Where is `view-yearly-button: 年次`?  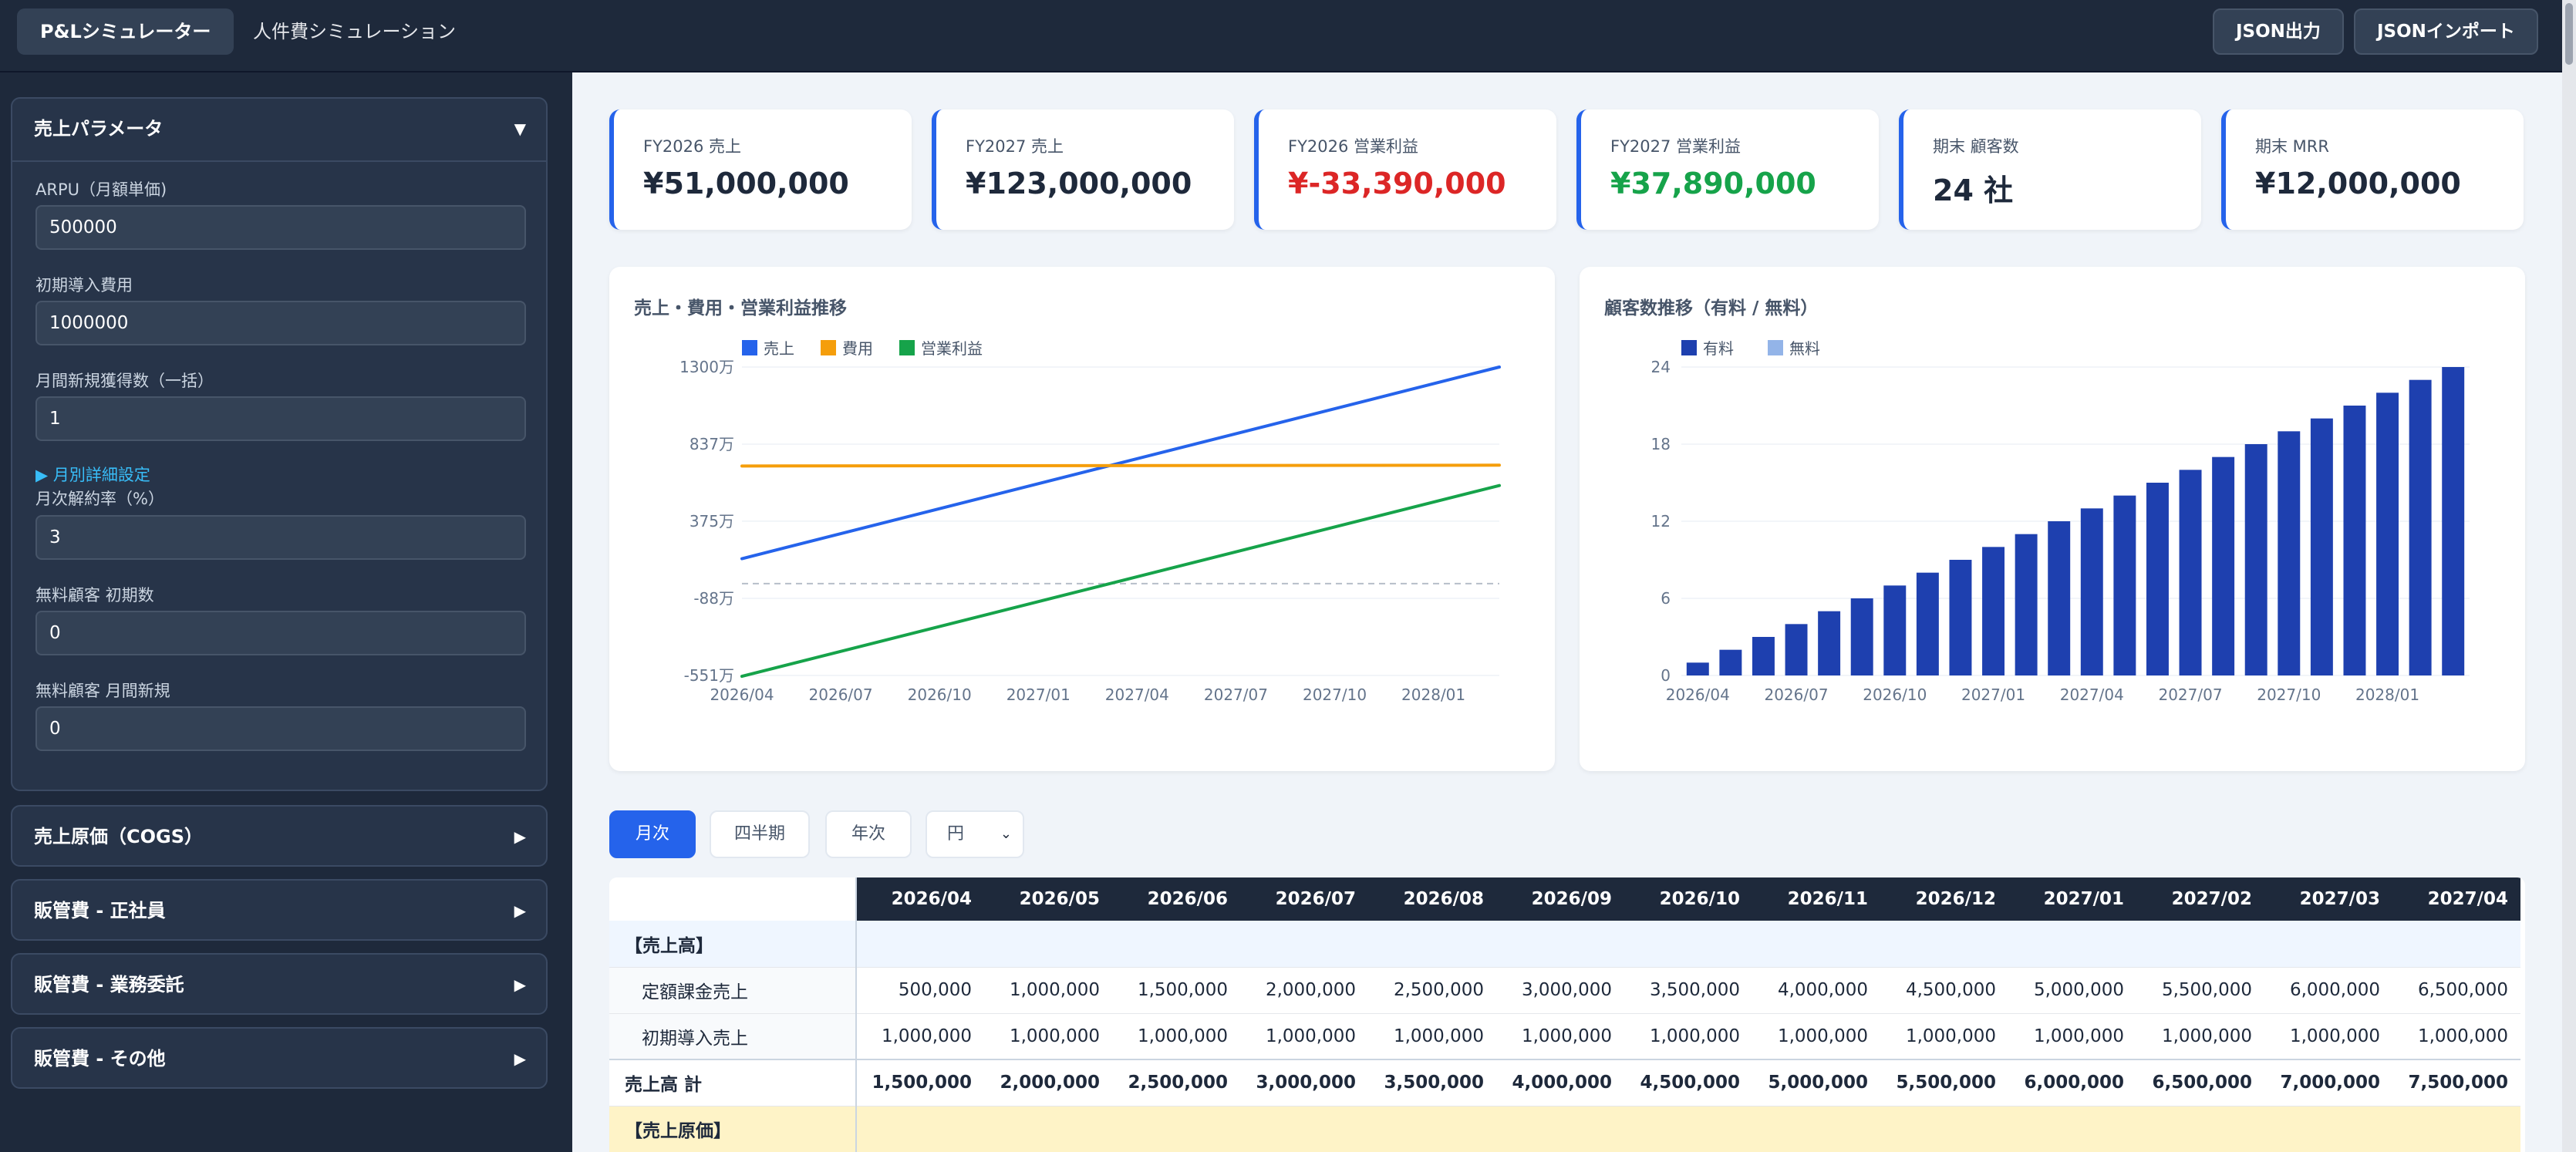 view-yearly-button: 年次 is located at coordinates (868, 834).